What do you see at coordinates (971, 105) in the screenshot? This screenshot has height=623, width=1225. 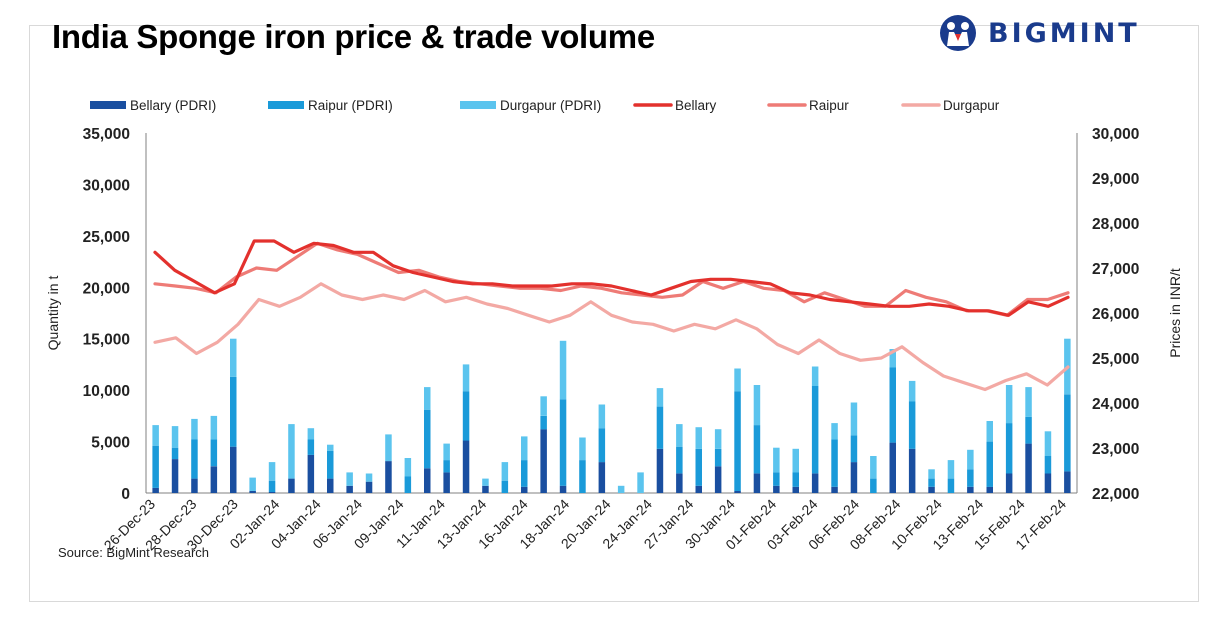 I see `legend-label: Durgapur` at bounding box center [971, 105].